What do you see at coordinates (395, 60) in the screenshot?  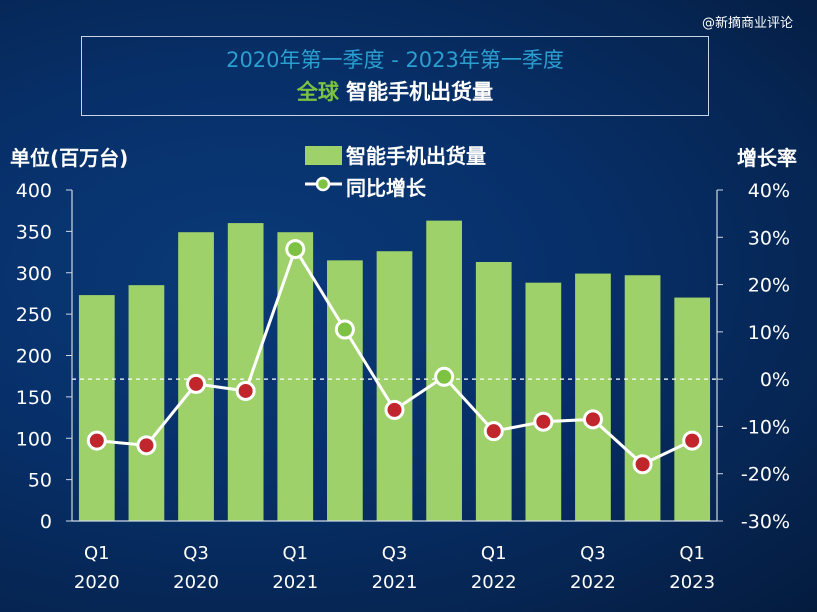 I see `chart-title-date-range: 2020年第一季度 - 2023年第一季度` at bounding box center [395, 60].